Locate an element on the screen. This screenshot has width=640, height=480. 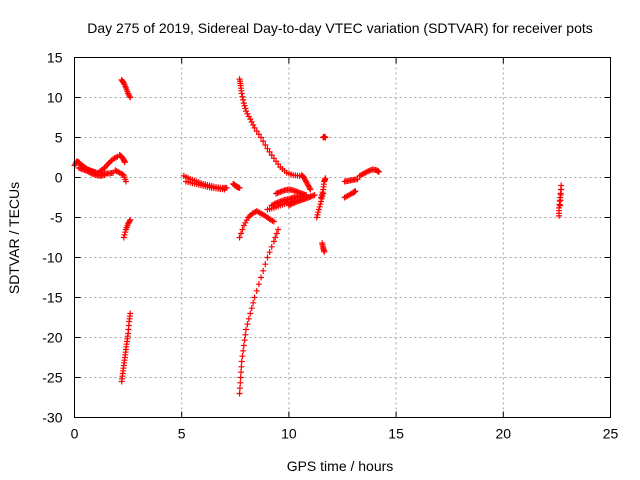
y-tick-label: -30 is located at coordinates (52, 418).